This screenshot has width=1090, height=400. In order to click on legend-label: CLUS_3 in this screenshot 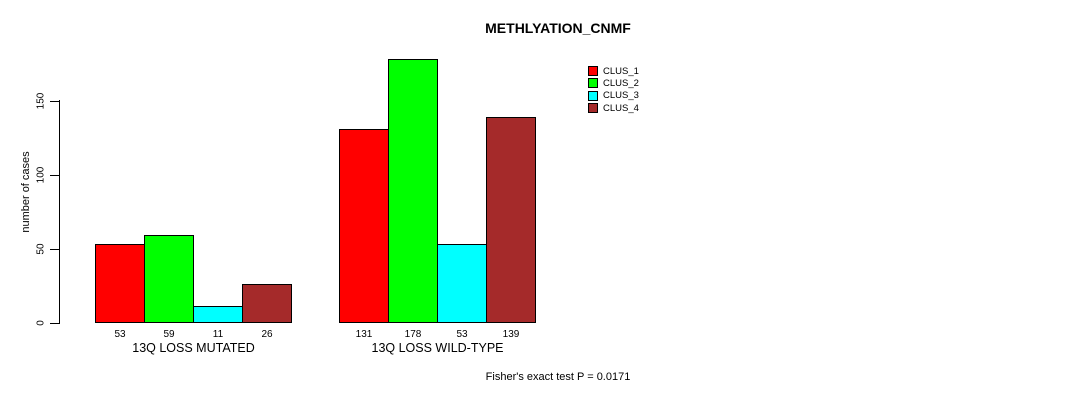, I will do `click(621, 96)`.